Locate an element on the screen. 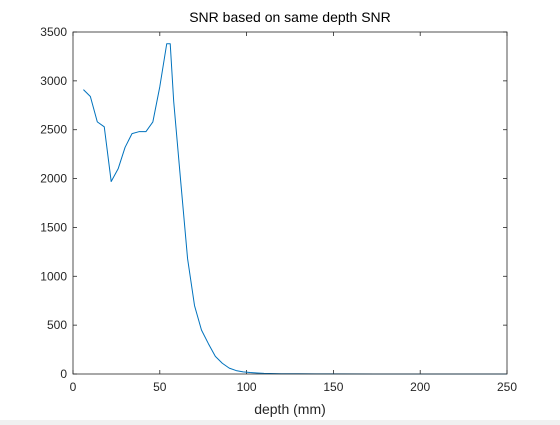  chart-title: SNR based on same depth SNR is located at coordinates (290, 17).